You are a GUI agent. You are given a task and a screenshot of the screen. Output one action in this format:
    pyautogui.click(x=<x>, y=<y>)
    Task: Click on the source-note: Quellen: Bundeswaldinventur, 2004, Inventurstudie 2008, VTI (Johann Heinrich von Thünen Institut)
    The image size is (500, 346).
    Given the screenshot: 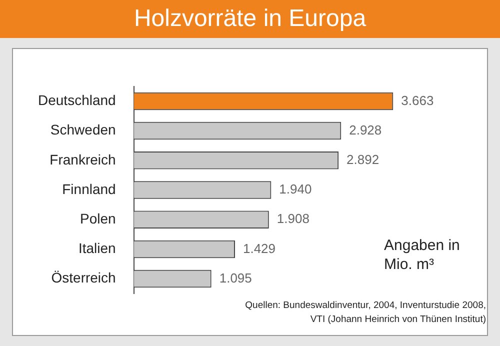 What is the action you would take?
    pyautogui.click(x=365, y=313)
    